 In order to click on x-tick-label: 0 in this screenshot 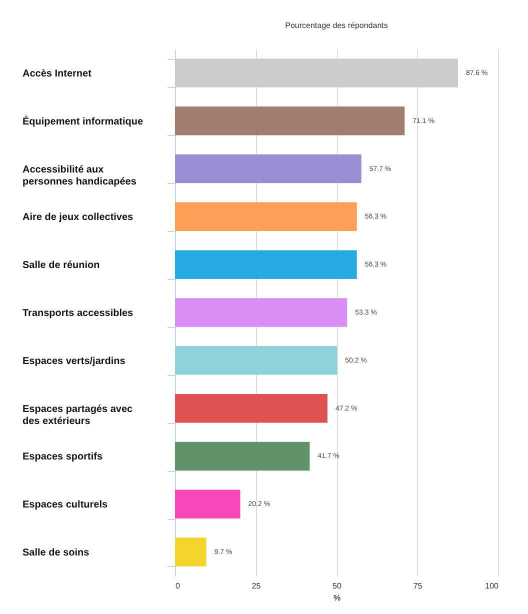, I will do `click(178, 586)`.